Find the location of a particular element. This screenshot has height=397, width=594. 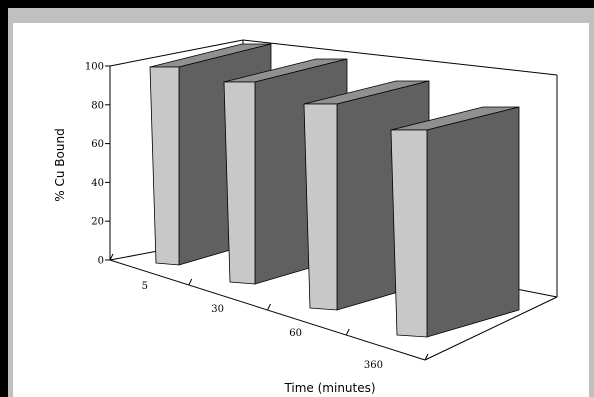

back-wall-top is located at coordinates (176, 53).